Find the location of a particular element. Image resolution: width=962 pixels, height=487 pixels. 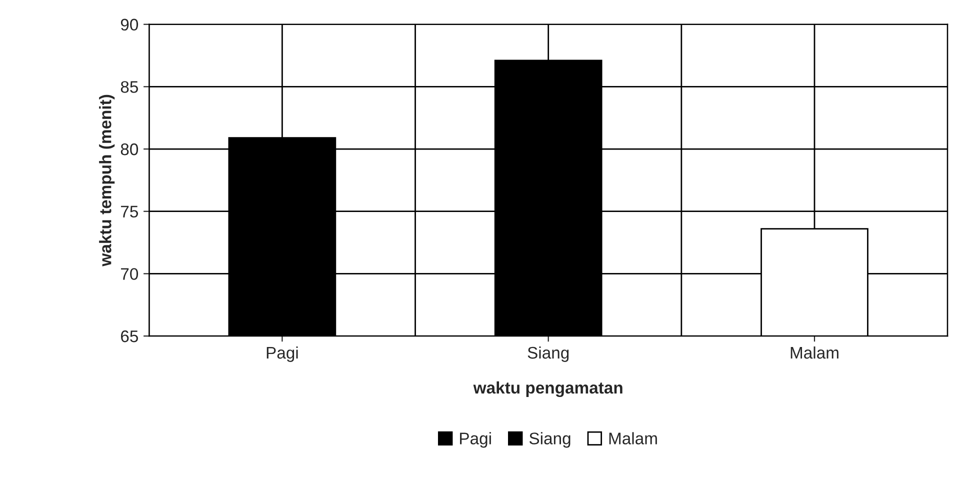

y-axis-title: waktu tempuh (menit) is located at coordinates (107, 180).